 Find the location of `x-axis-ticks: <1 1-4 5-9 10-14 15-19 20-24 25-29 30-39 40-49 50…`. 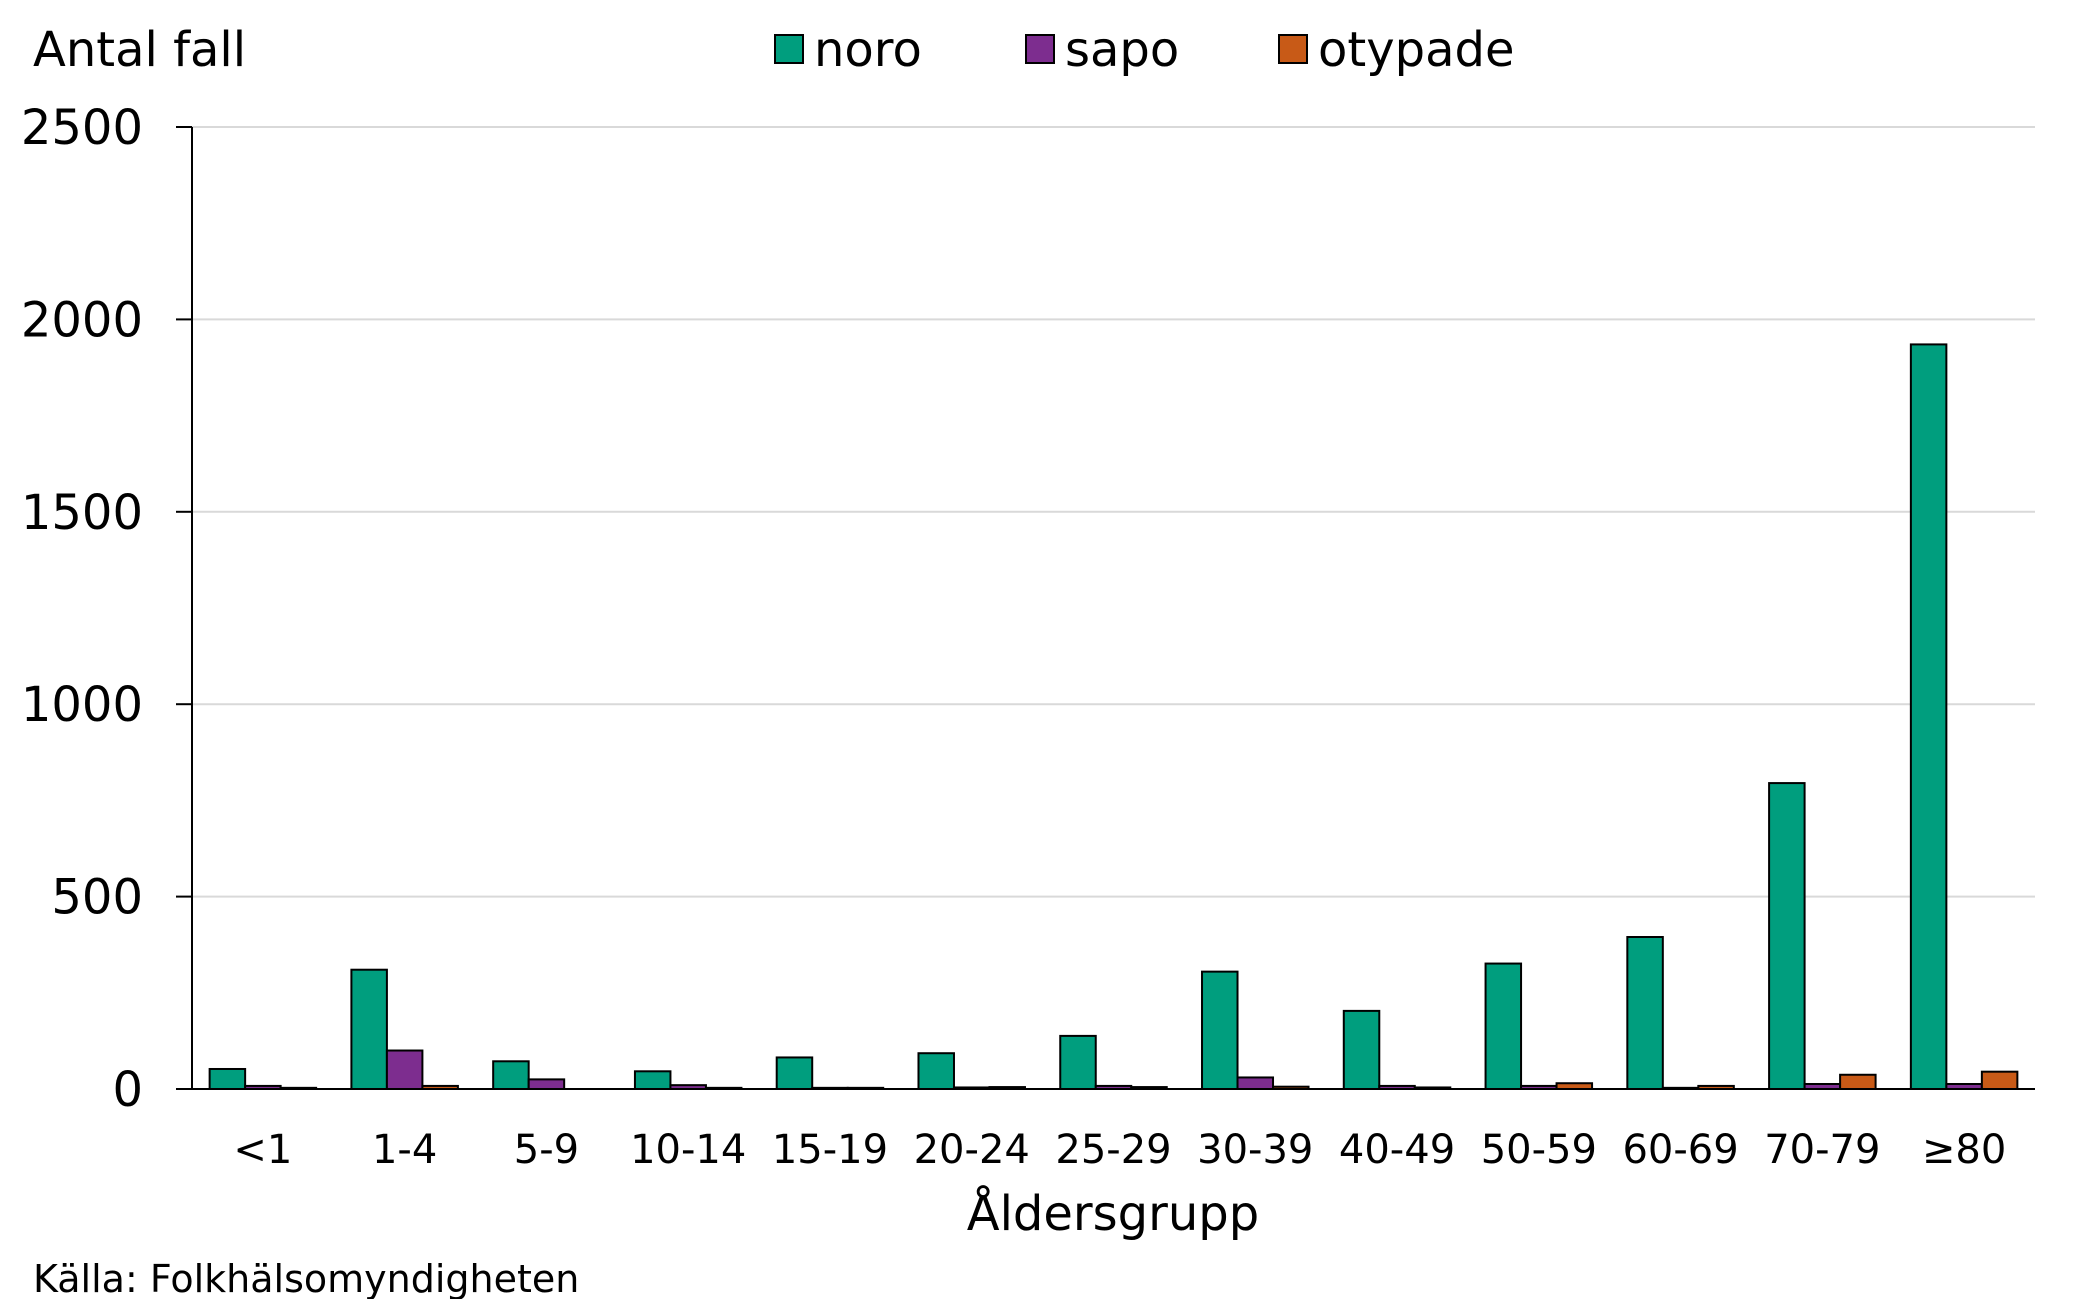

x-axis-ticks: <1 1-4 5-9 10-14 15-19 20-24 25-29 30-39 40-49 50… is located at coordinates (1119, 1150).